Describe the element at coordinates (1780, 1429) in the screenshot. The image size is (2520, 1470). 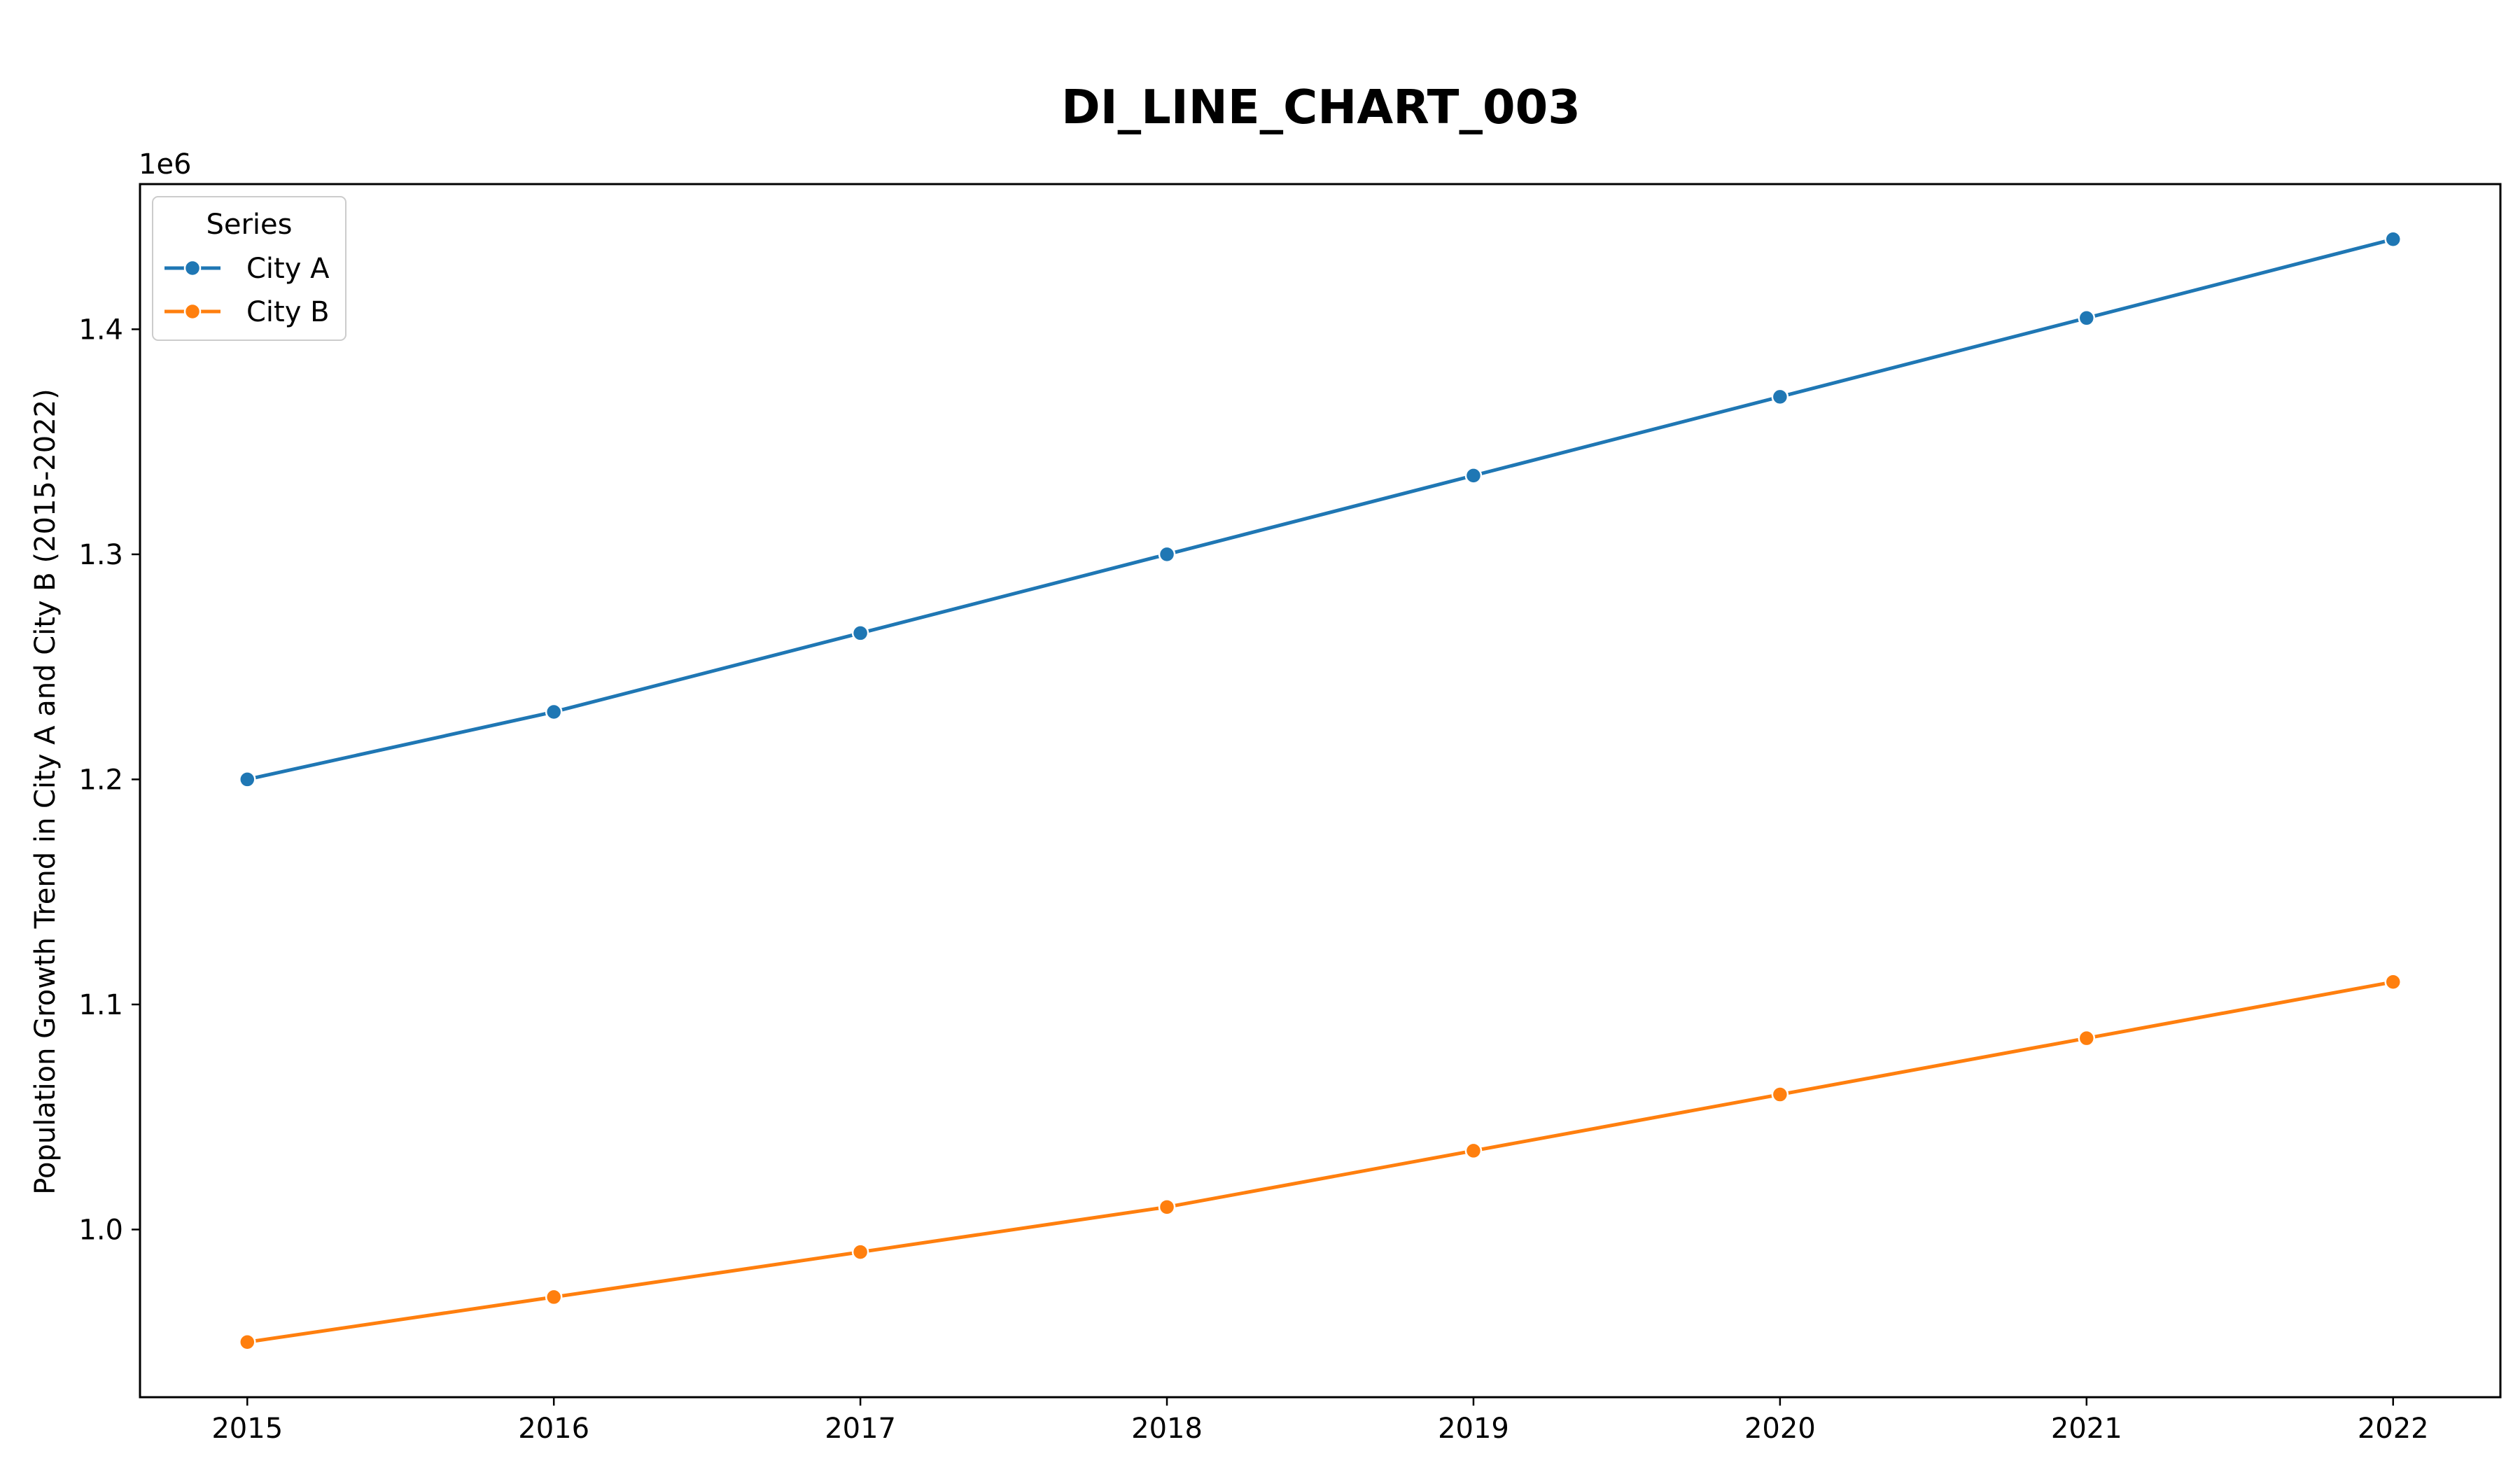
I see `x-tick-label: 2020` at that location.